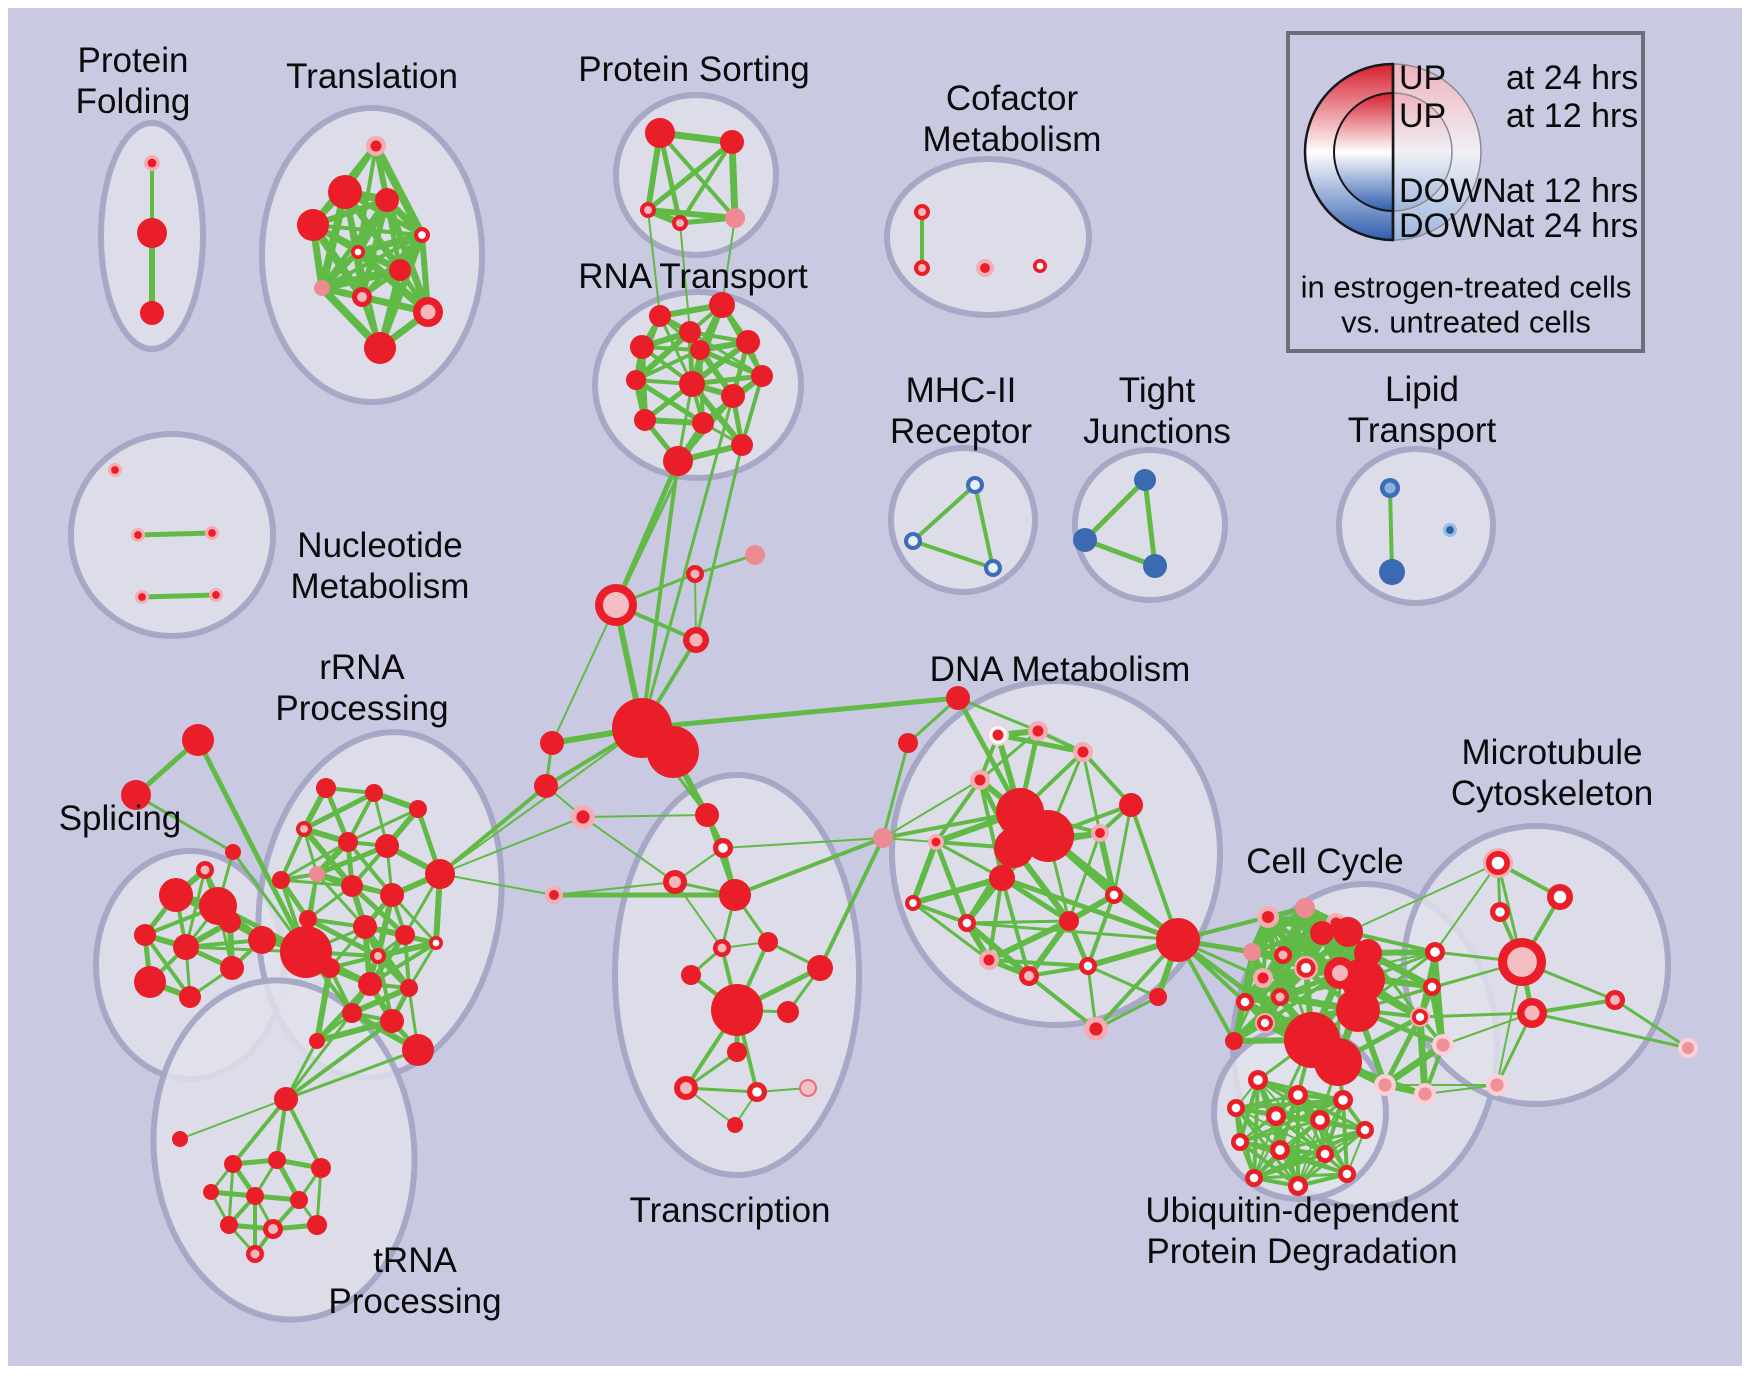  What do you see at coordinates (152, 233) in the screenshot?
I see `network-node-pf2` at bounding box center [152, 233].